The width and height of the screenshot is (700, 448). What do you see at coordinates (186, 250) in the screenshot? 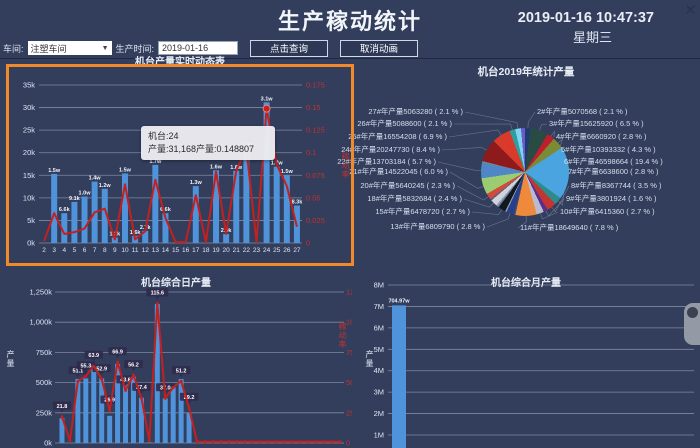
I see `svg-text: 16` at bounding box center [186, 250].